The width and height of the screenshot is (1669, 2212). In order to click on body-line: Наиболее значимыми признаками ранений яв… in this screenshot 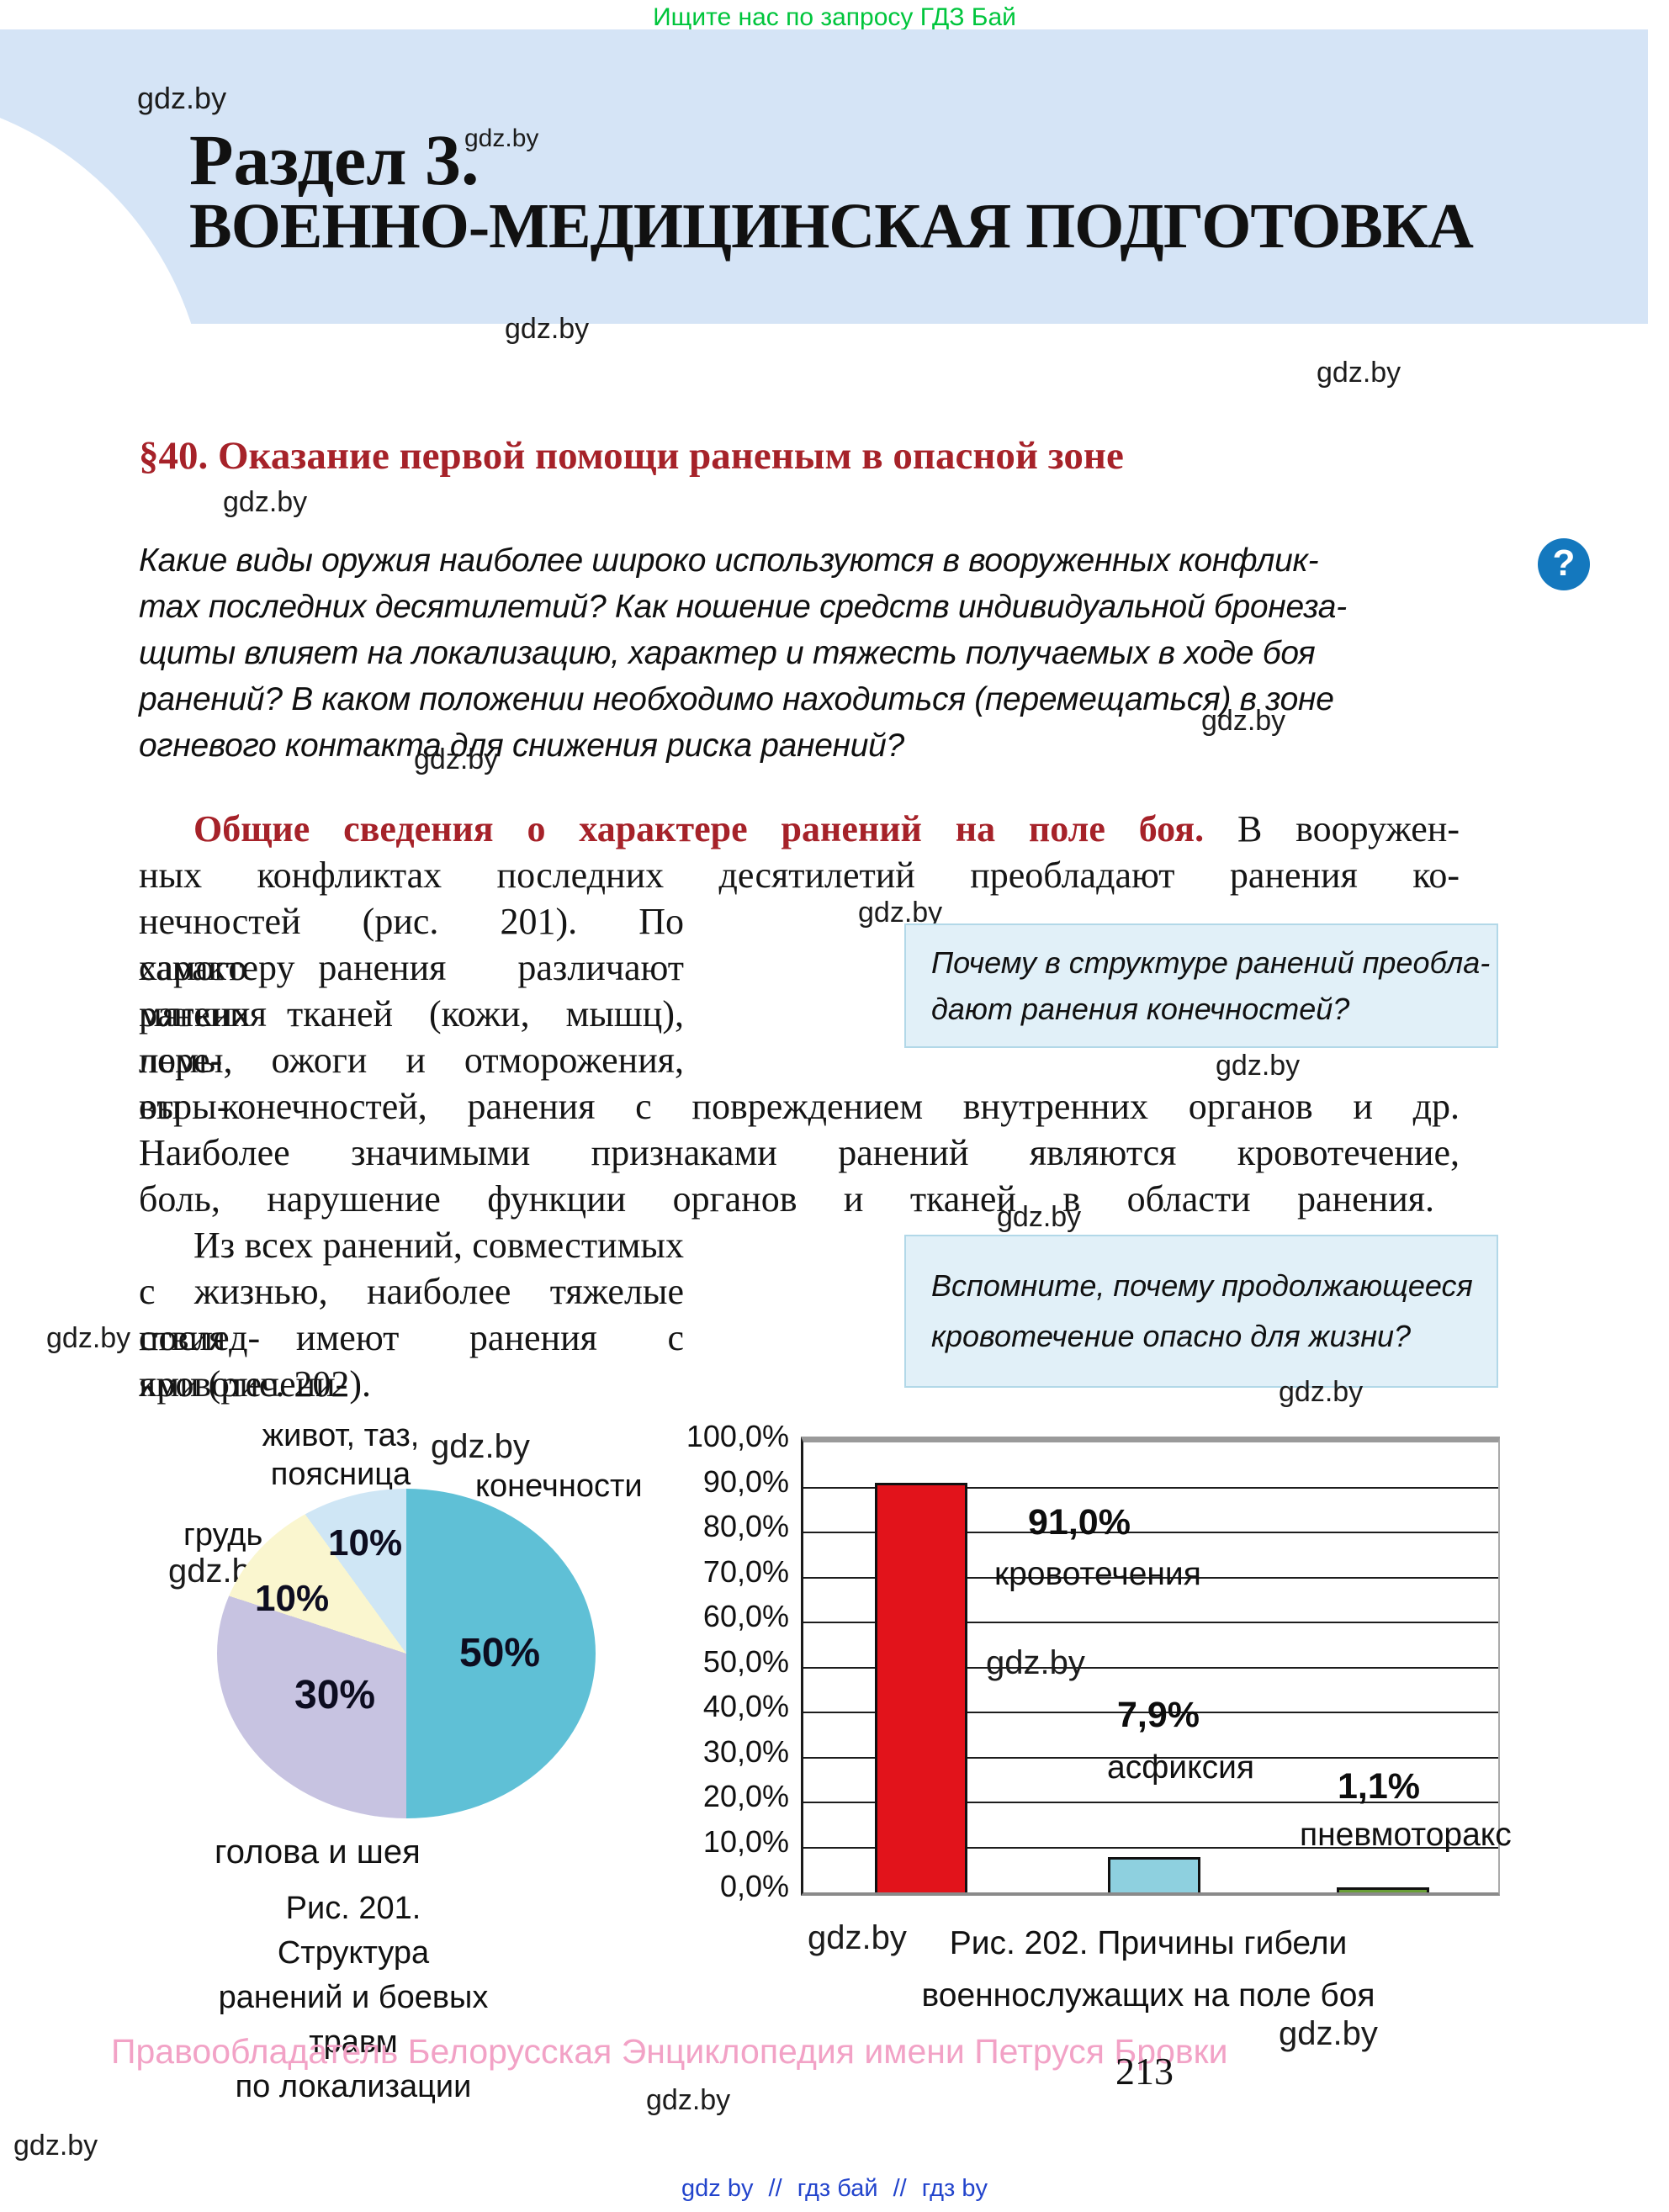, I will do `click(799, 1152)`.